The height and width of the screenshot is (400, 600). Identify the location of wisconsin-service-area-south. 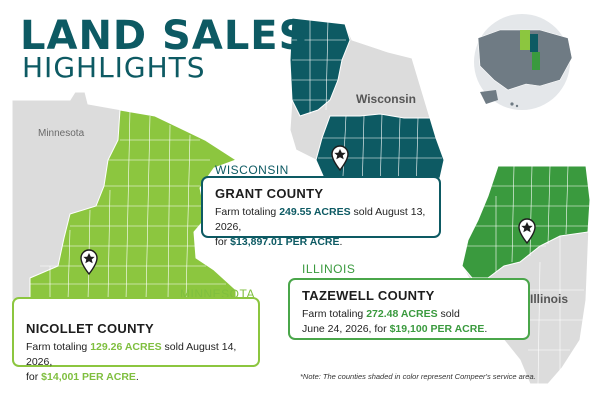
(380, 155).